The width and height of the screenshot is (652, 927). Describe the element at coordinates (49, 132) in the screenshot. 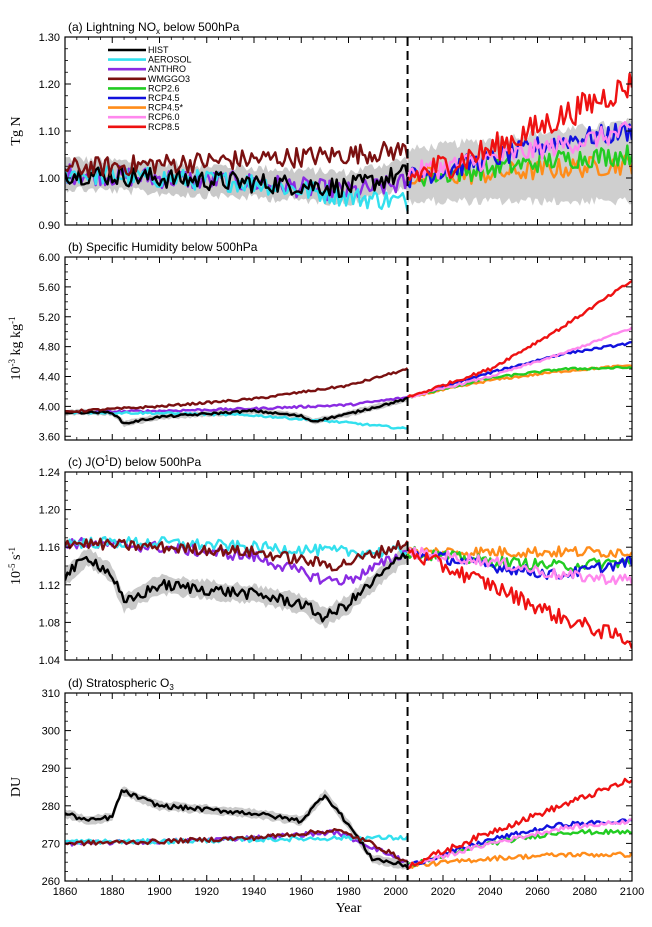

I see `y-tick-label: 1.10` at that location.